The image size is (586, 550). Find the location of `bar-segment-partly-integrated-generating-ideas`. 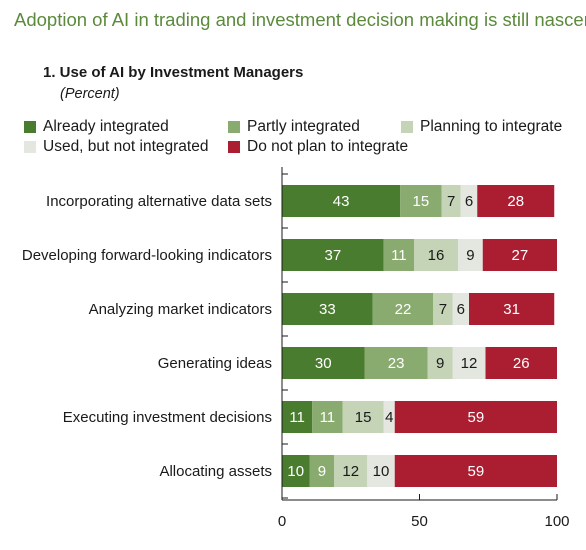

bar-segment-partly-integrated-generating-ideas is located at coordinates (396, 363).